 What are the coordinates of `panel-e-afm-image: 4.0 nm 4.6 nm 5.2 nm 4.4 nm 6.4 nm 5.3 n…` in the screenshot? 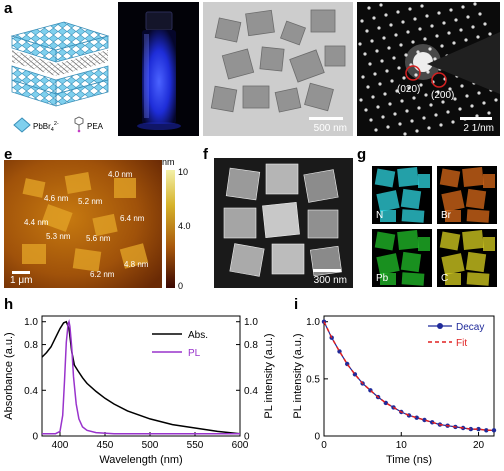 It's located at (83, 224).